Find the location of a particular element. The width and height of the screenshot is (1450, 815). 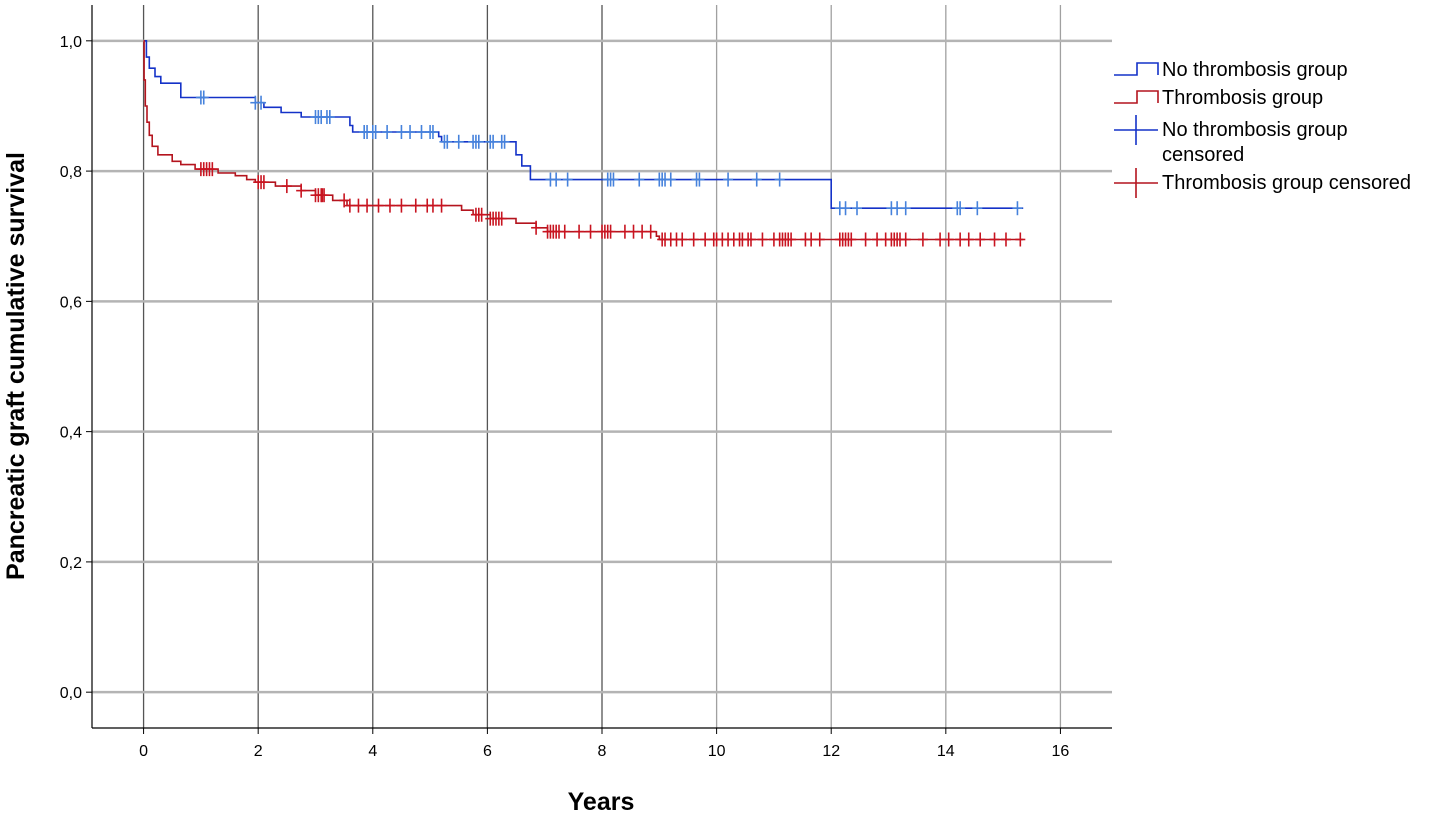

y-tick-label: 0,4 is located at coordinates (71, 433).